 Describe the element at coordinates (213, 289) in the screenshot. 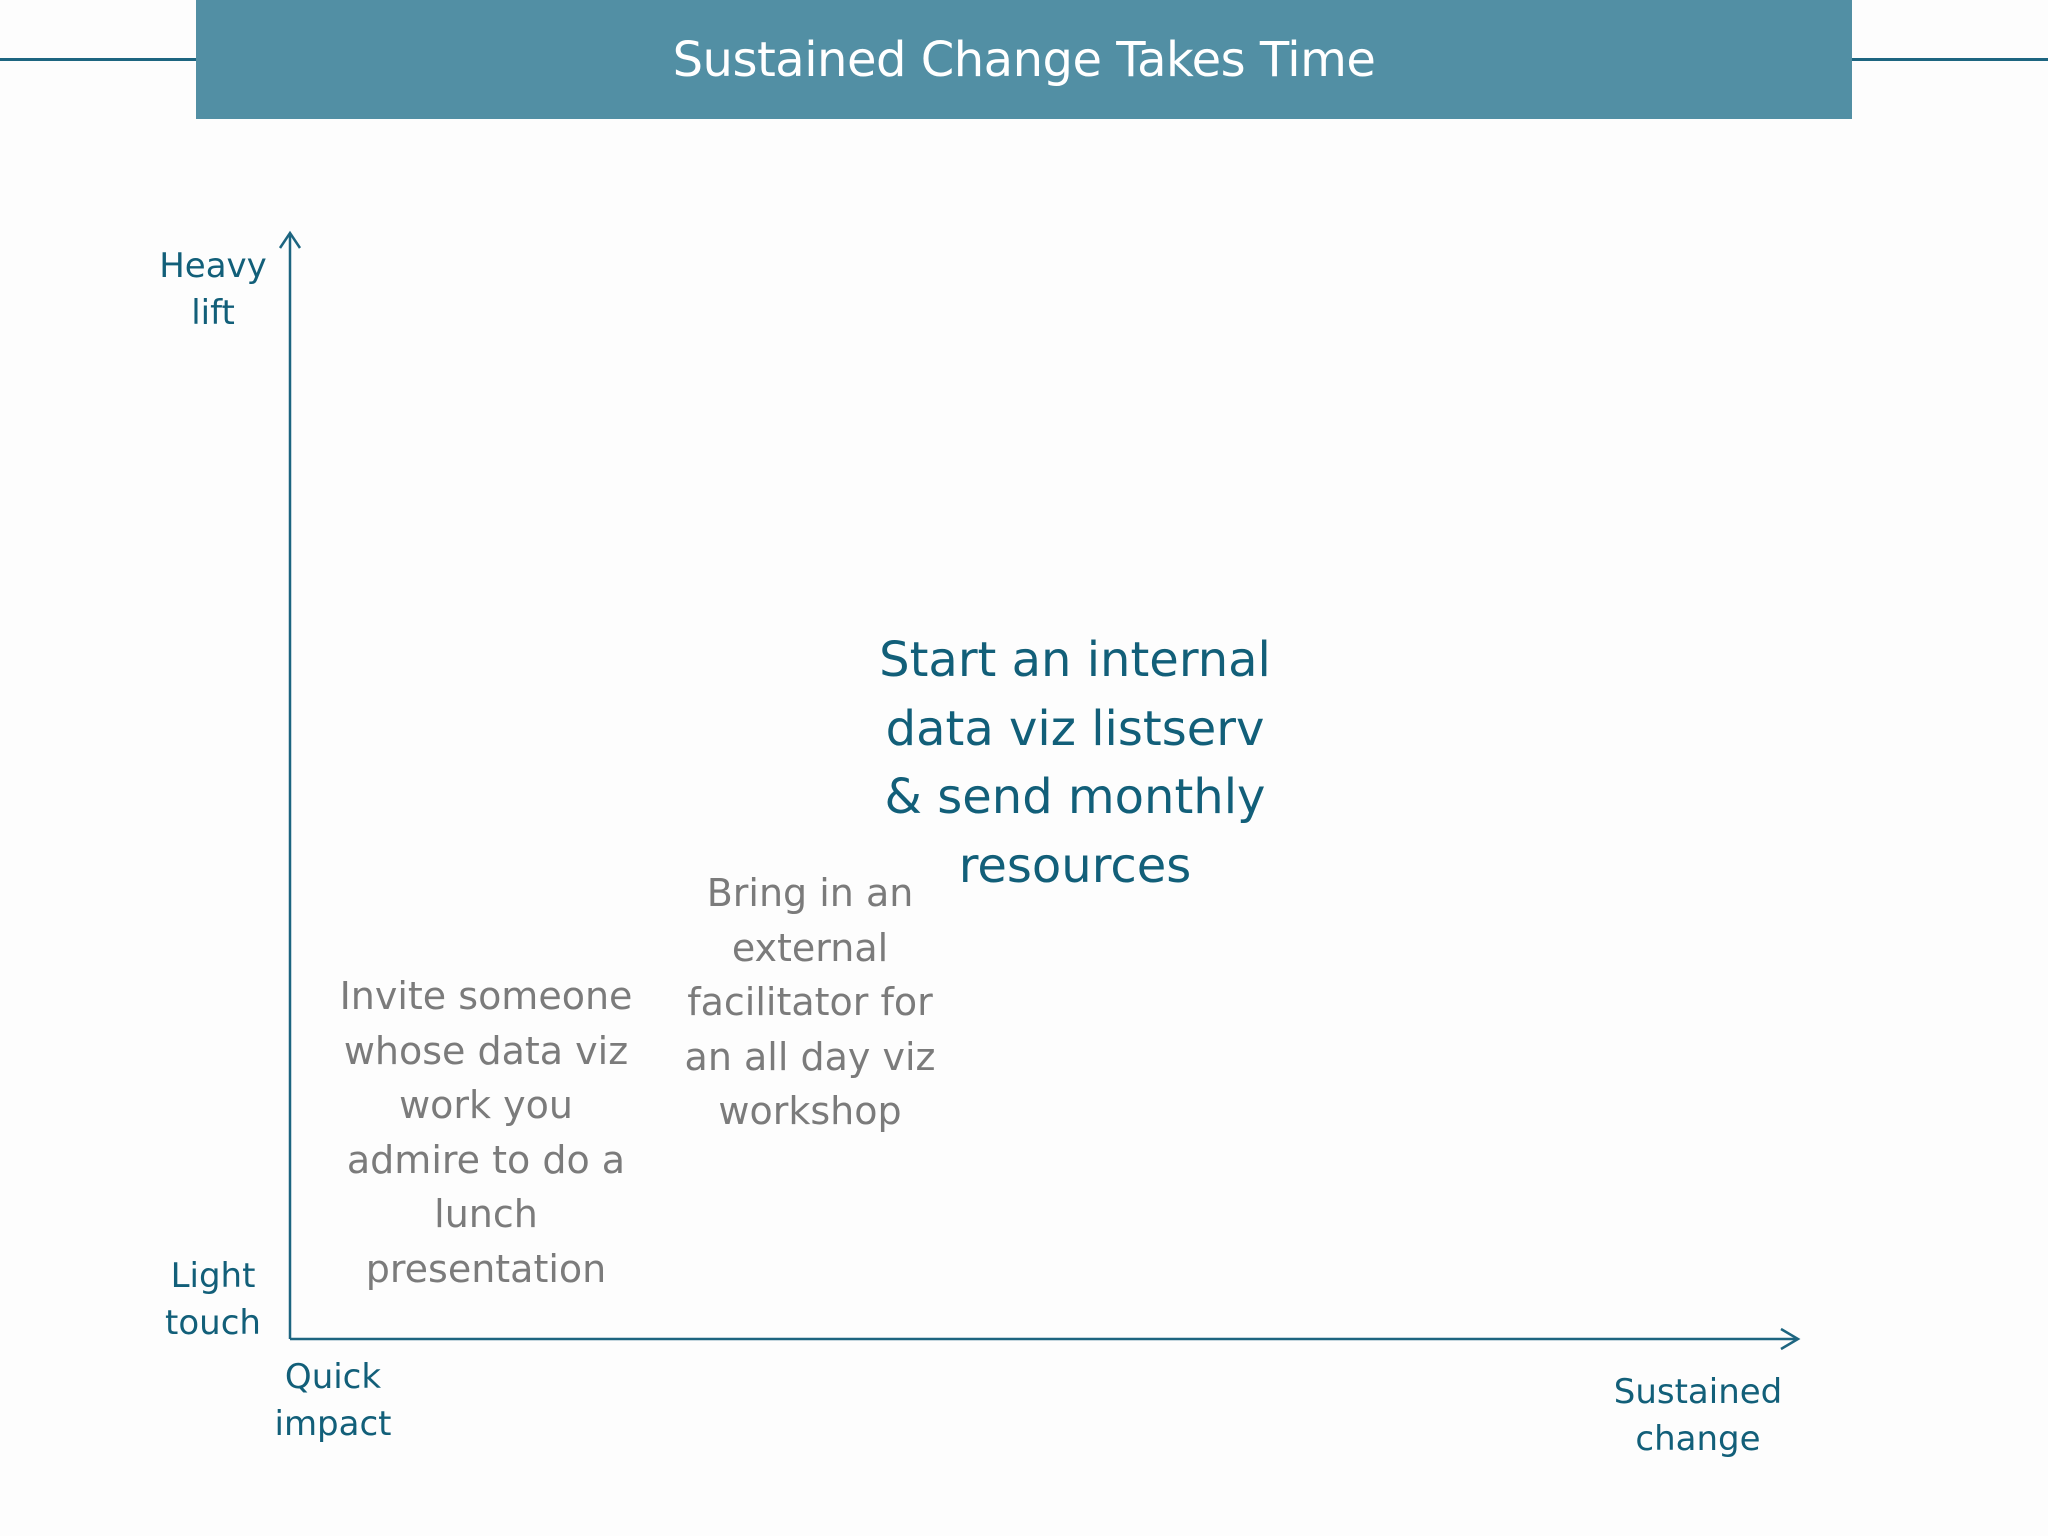

I see `y-axis-top-label: Heavy lift` at that location.